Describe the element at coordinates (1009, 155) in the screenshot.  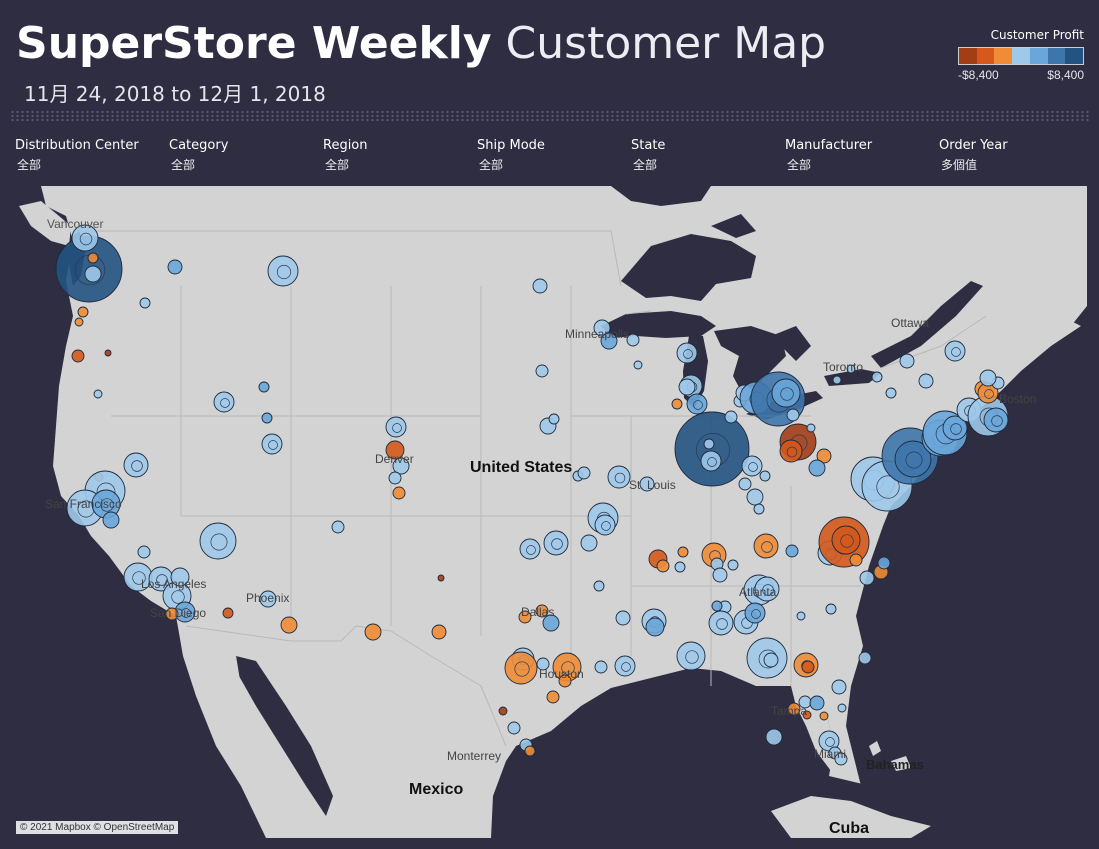
I see `filter-order-year: Order Year 多個值` at that location.